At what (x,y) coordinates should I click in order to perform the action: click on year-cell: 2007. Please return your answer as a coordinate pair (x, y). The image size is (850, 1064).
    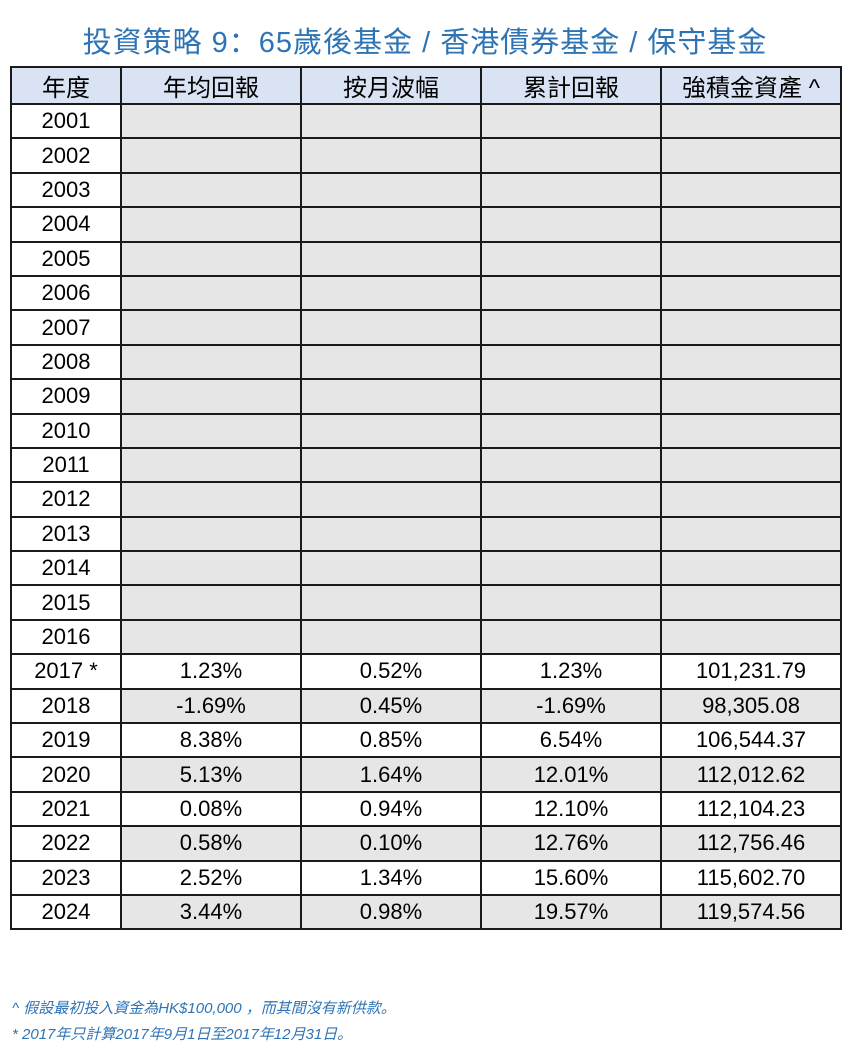
    Looking at the image, I should click on (66, 327).